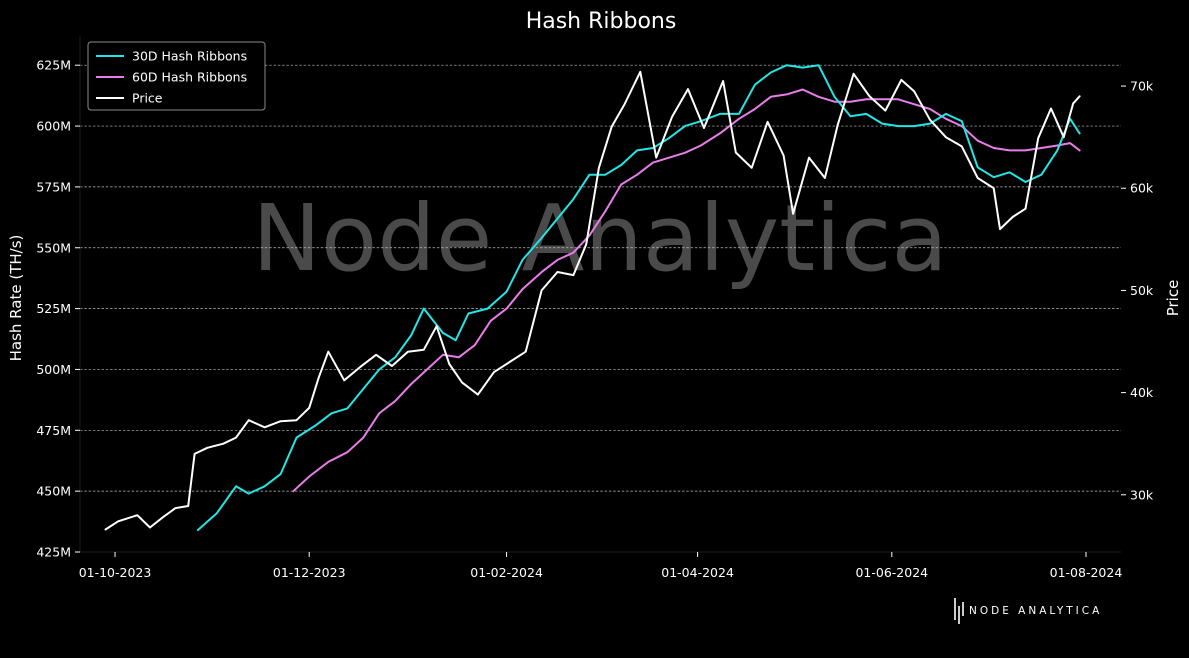 This screenshot has width=1189, height=658. Describe the element at coordinates (189, 56) in the screenshot. I see `legend-label: 30D Hash Ribbons` at that location.